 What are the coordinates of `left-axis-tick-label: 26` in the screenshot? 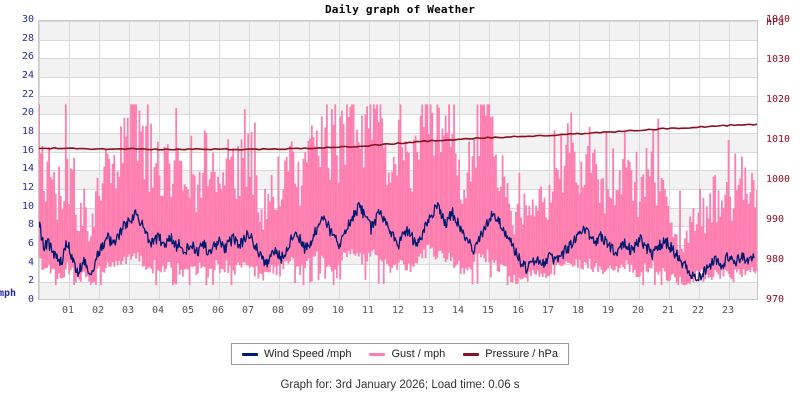 It's located at (27, 57).